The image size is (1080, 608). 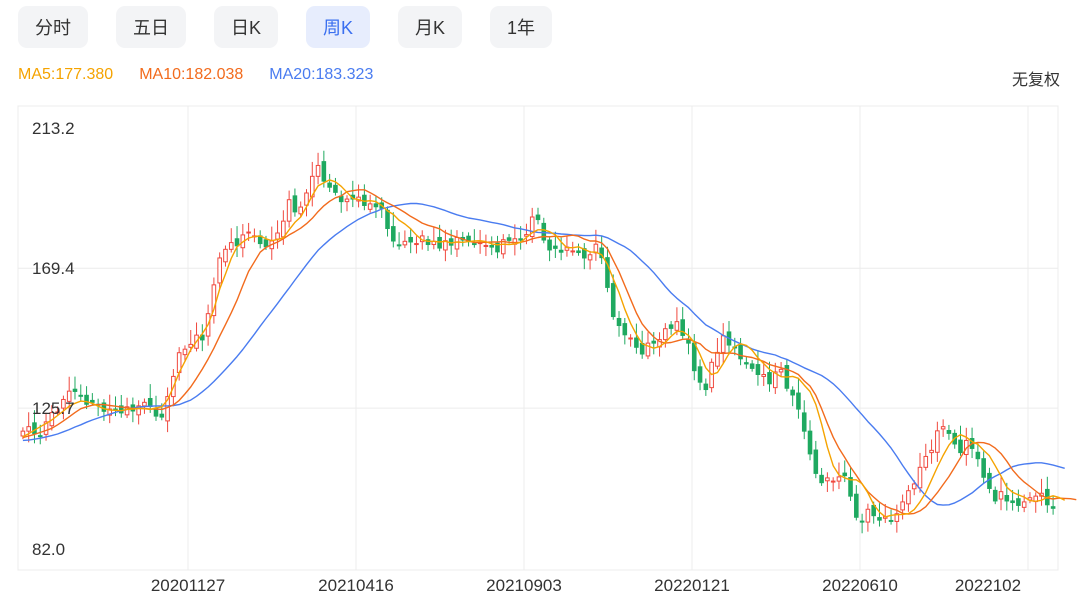 What do you see at coordinates (188, 585) in the screenshot?
I see `x-tick-label: 20201127` at bounding box center [188, 585].